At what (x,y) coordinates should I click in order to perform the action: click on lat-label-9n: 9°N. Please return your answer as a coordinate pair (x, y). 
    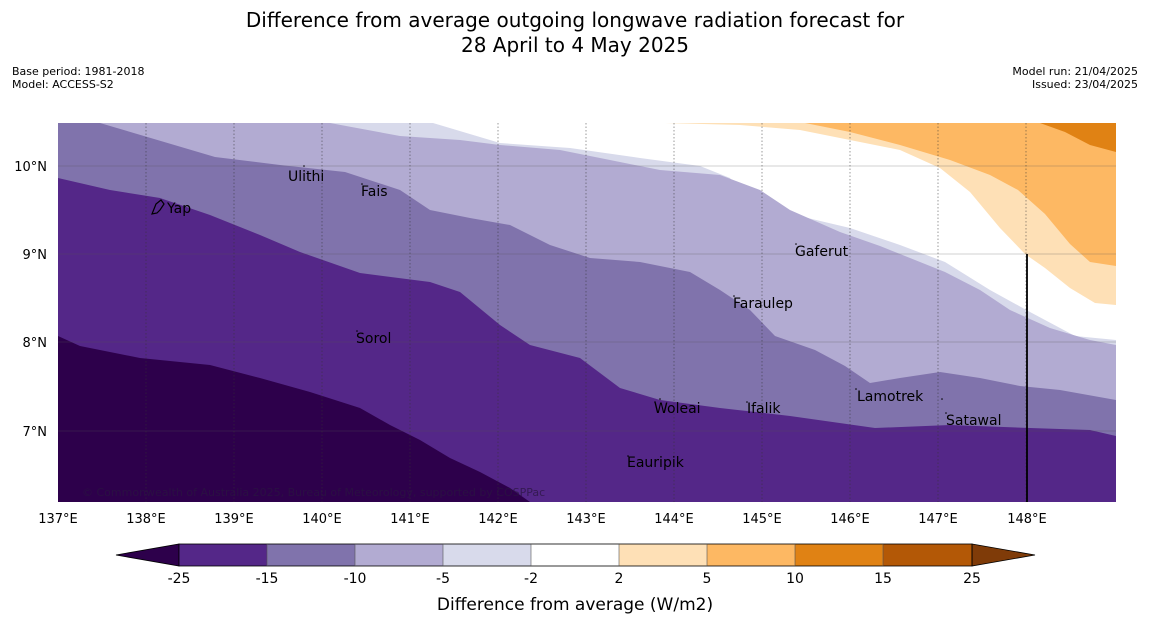
    Looking at the image, I should click on (35, 255).